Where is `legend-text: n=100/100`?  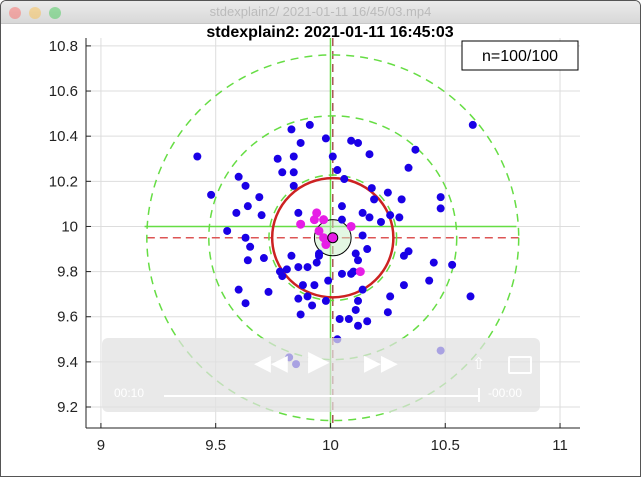 legend-text: n=100/100 is located at coordinates (520, 56).